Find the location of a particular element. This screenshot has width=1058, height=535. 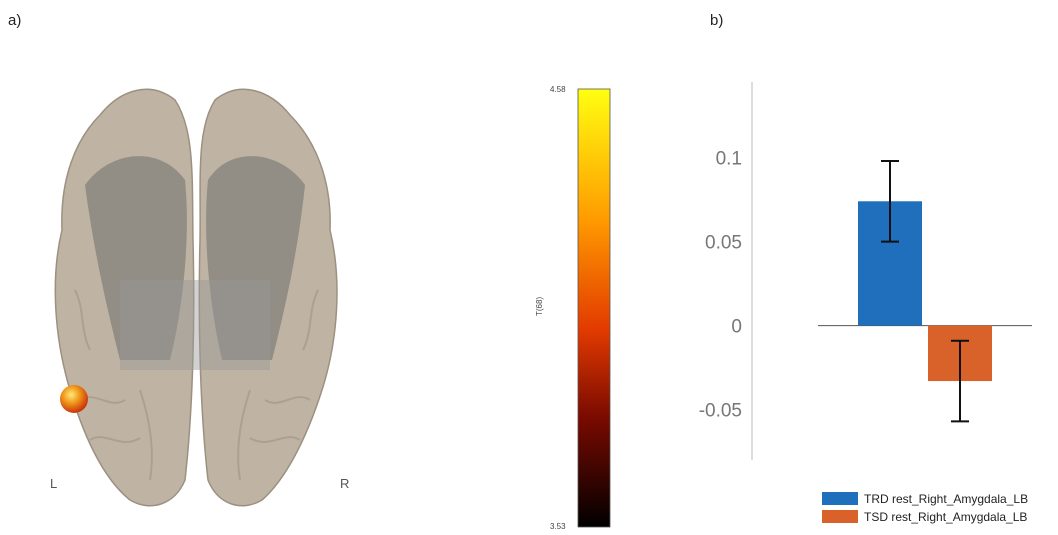

colorbar-max-label: 4.58 is located at coordinates (558, 89).